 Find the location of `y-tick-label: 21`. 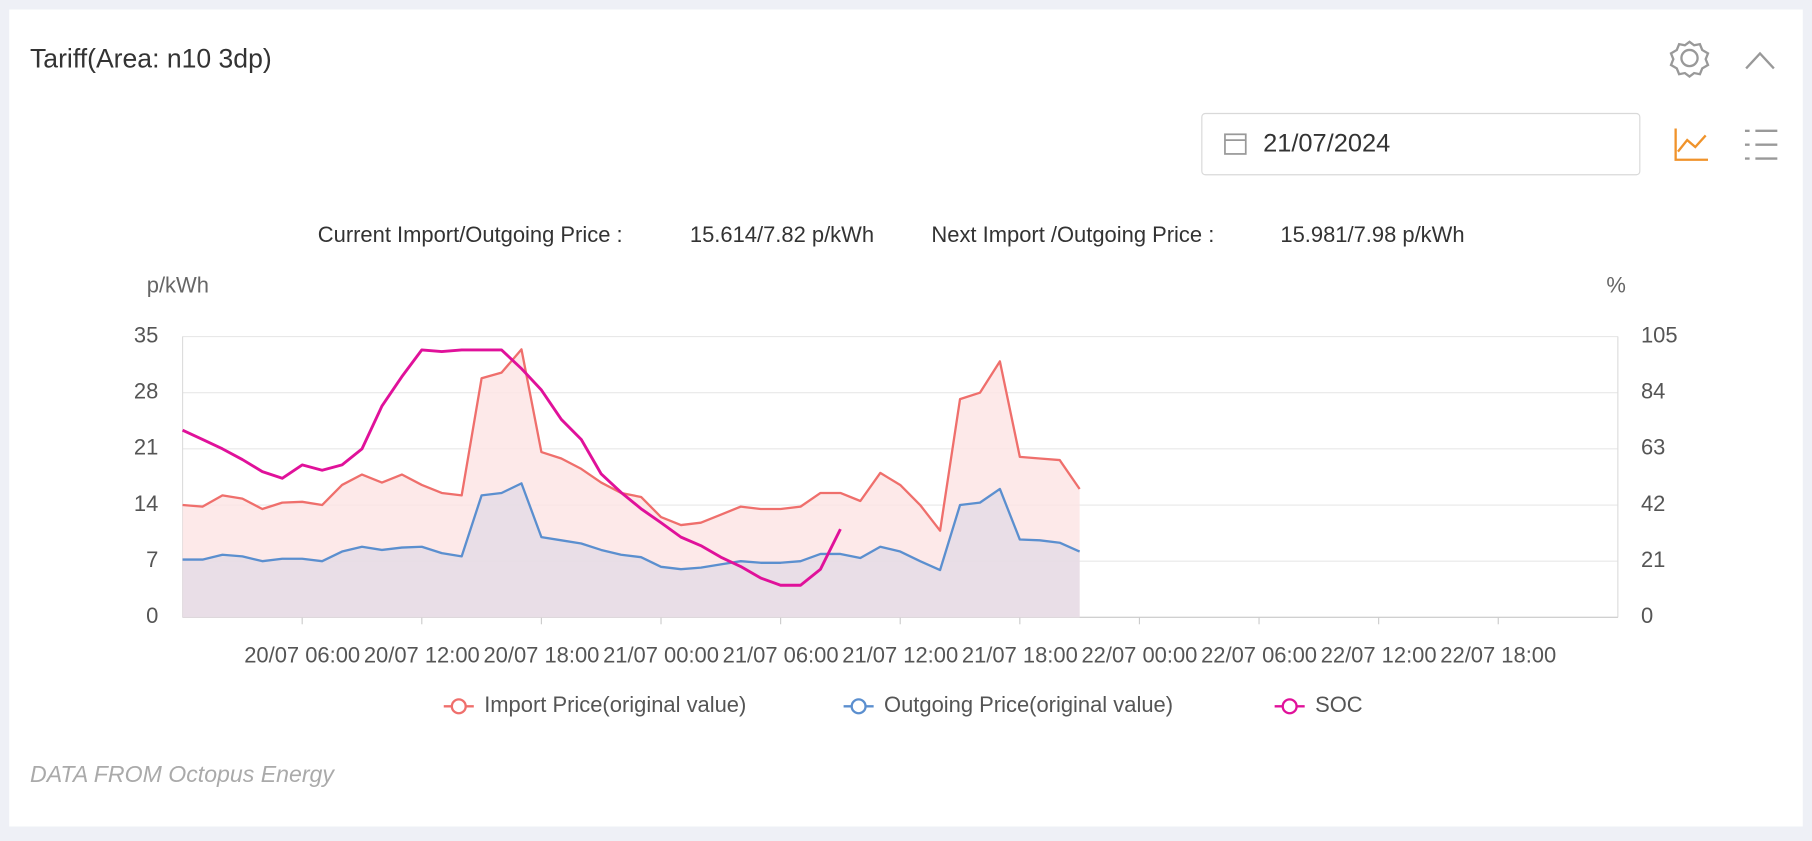

y-tick-label: 21 is located at coordinates (146, 447).